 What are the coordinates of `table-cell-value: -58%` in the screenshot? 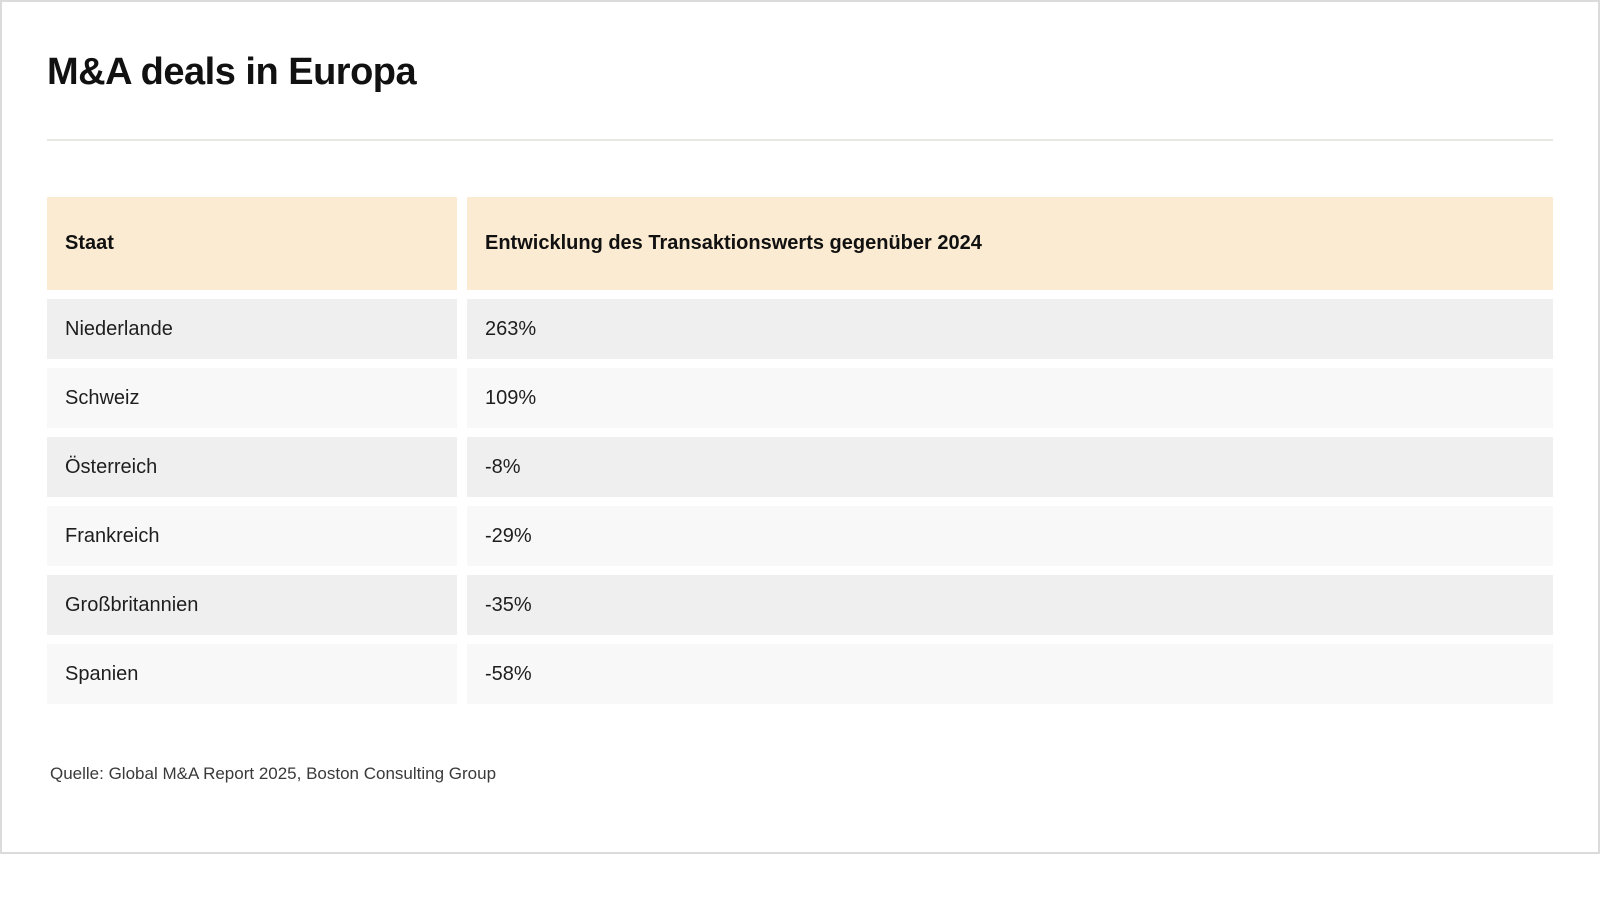 It's located at (1010, 674).